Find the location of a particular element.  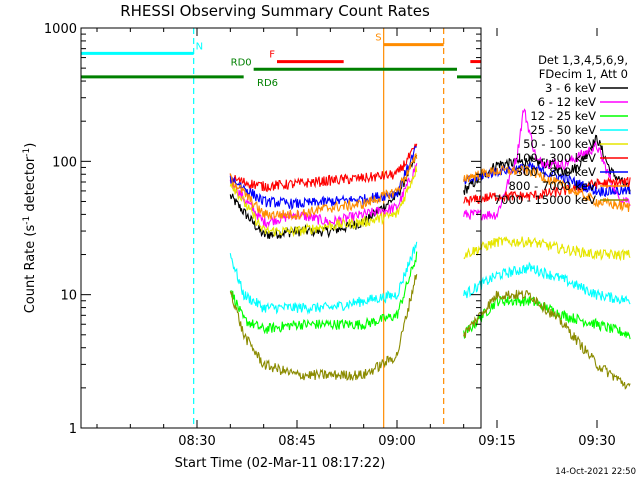

legend-label-7: 800 - 7000 keV is located at coordinates (552, 186).